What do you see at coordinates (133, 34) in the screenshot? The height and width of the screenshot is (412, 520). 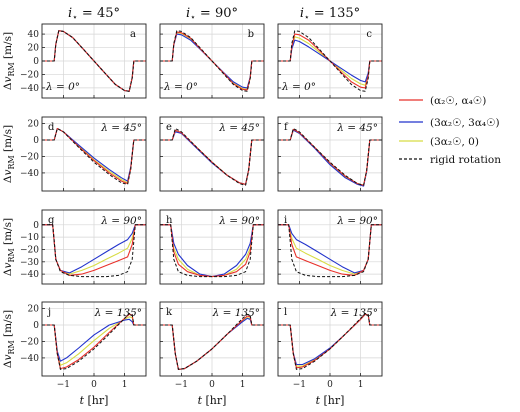 I see `panel-letter: a` at bounding box center [133, 34].